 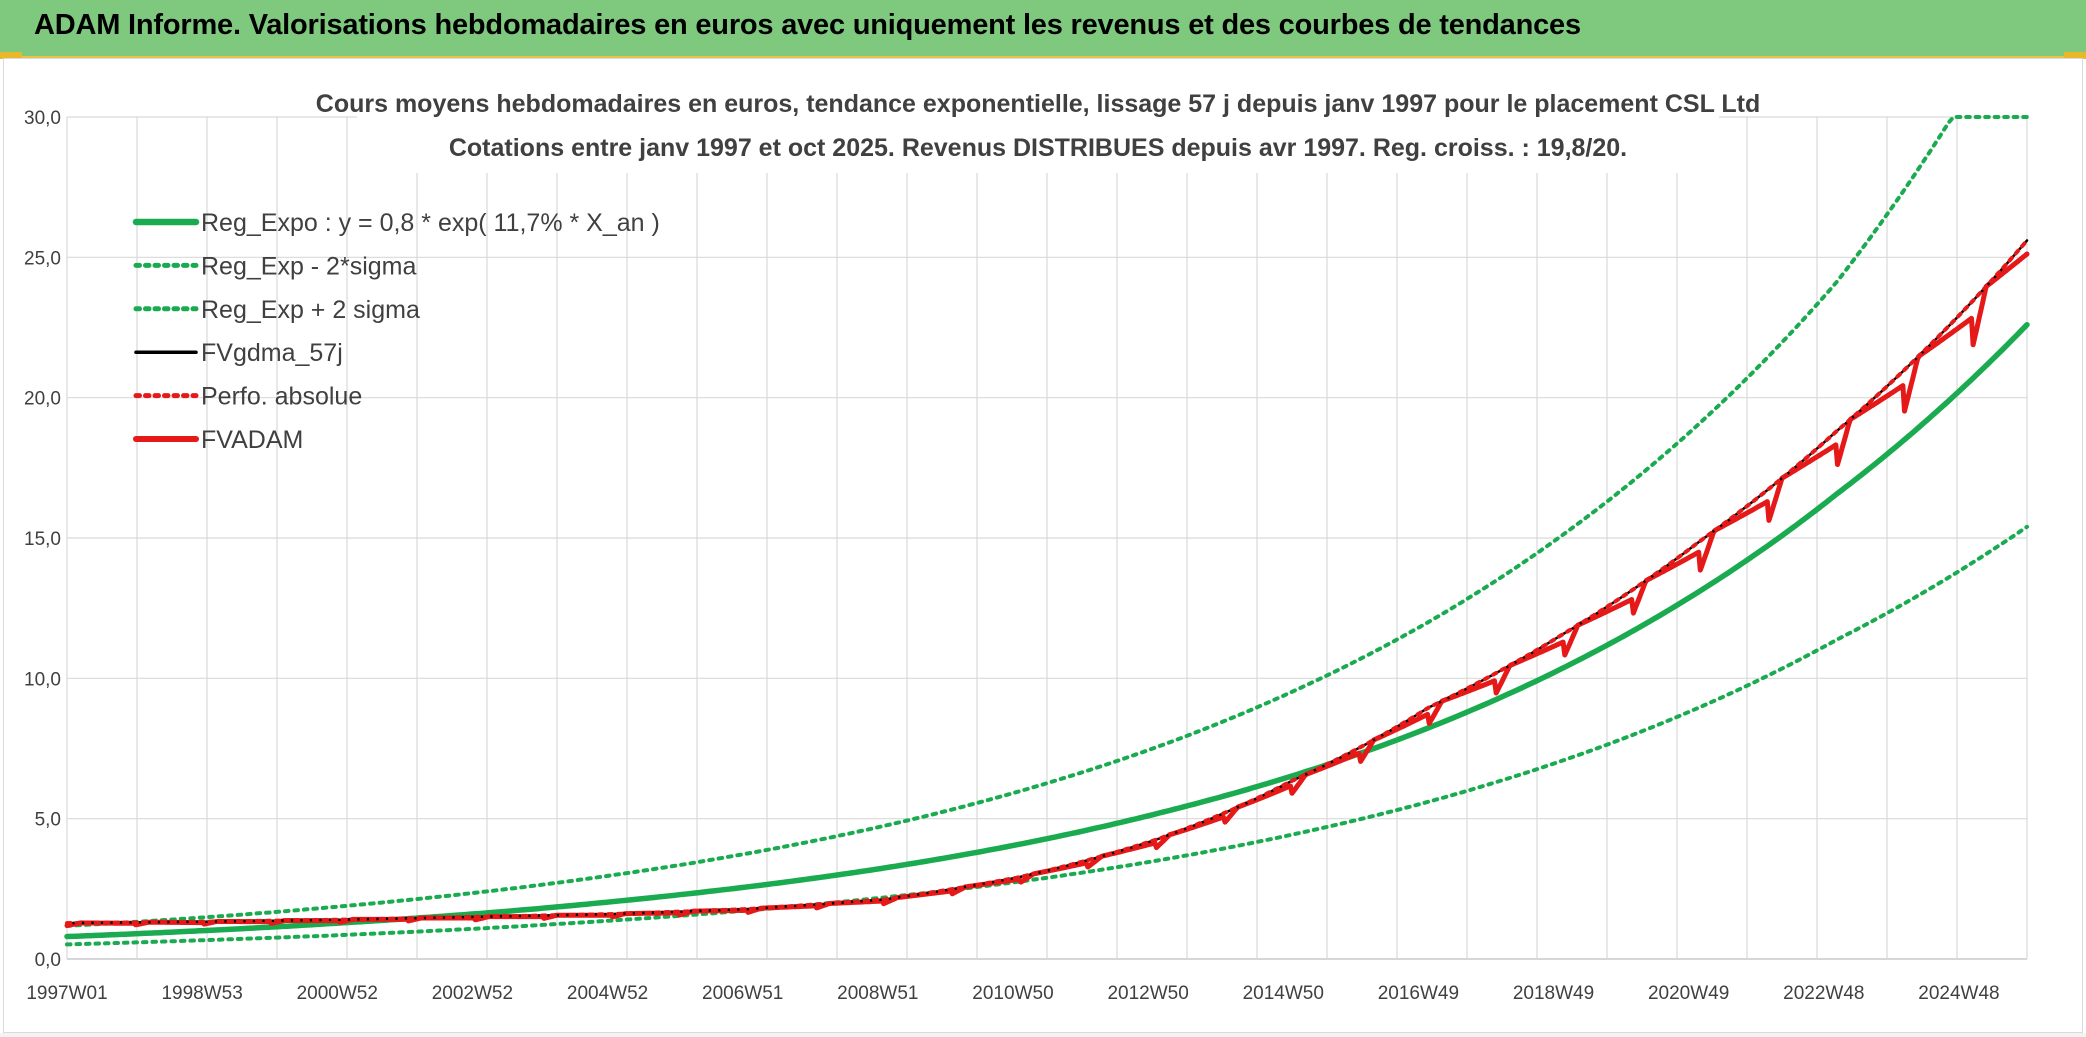 What do you see at coordinates (742, 993) in the screenshot?
I see `x-tick-label: 2006W51` at bounding box center [742, 993].